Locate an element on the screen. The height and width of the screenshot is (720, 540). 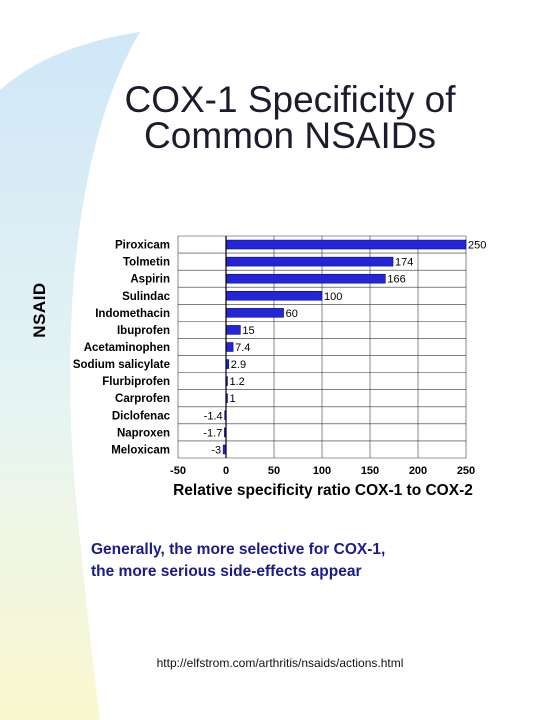
category-label: Meloxicam is located at coordinates (140, 450).